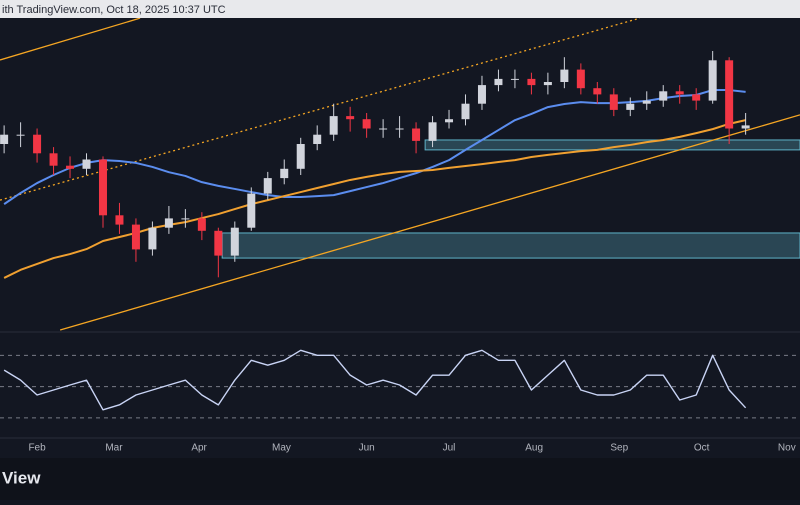 This screenshot has width=800, height=505. Describe the element at coordinates (70, 39) in the screenshot. I see `channel-line` at that location.